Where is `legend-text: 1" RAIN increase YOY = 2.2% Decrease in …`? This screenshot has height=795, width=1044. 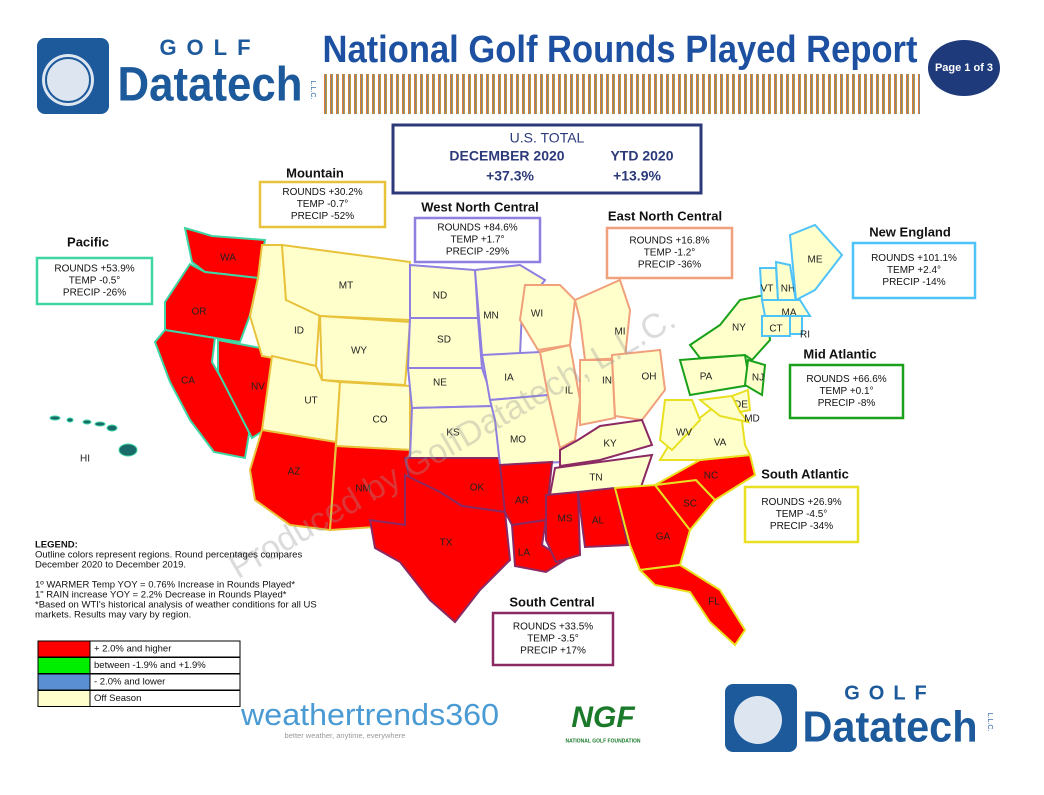 legend-text: 1" RAIN increase YOY = 2.2% Decrease in … is located at coordinates (161, 595).